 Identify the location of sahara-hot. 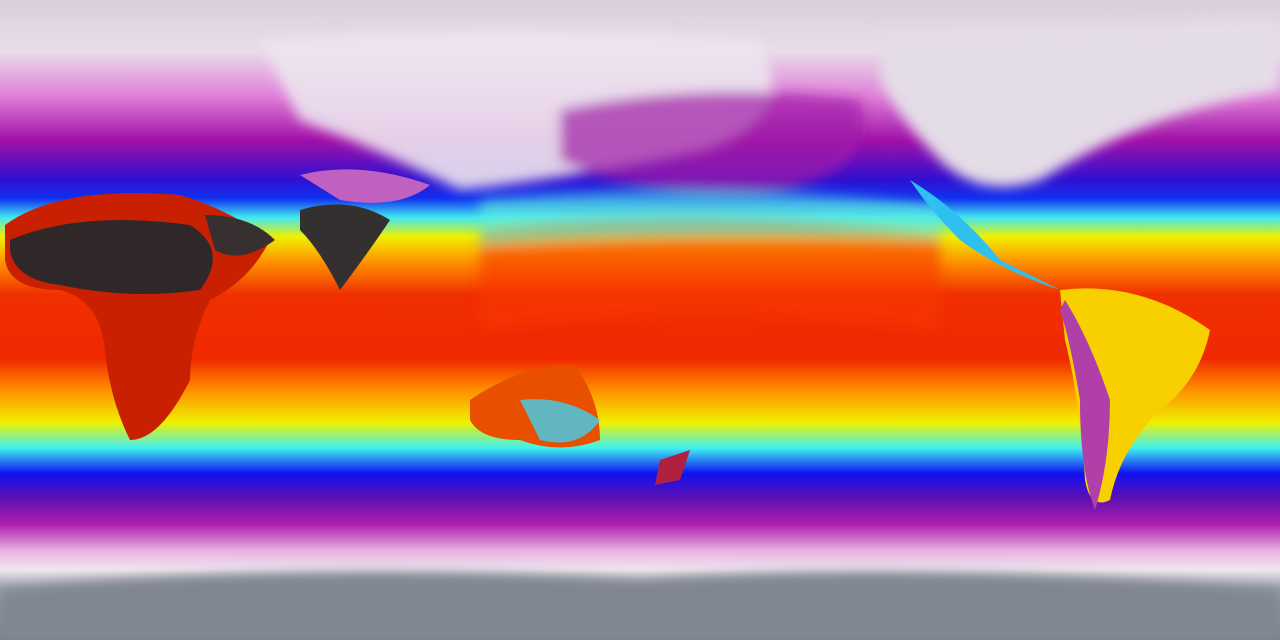
(111, 257).